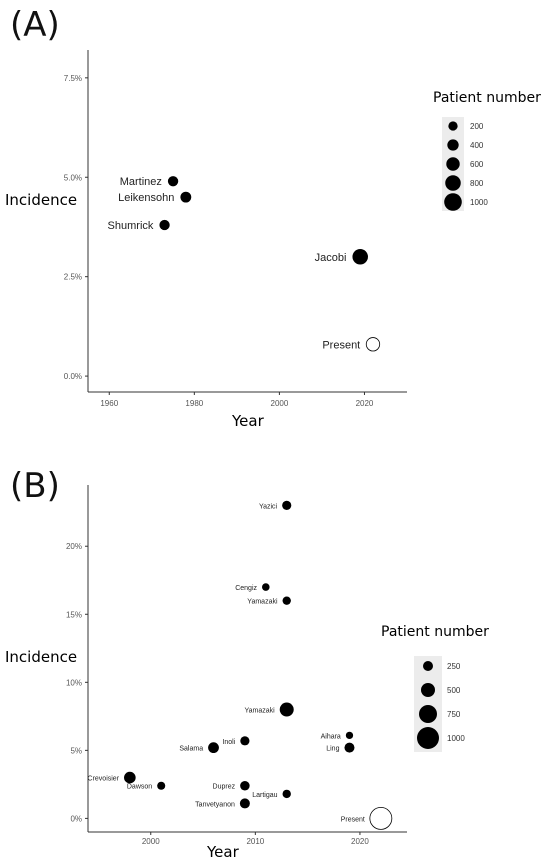 The width and height of the screenshot is (550, 863). I want to click on legend-label: 250, so click(454, 666).